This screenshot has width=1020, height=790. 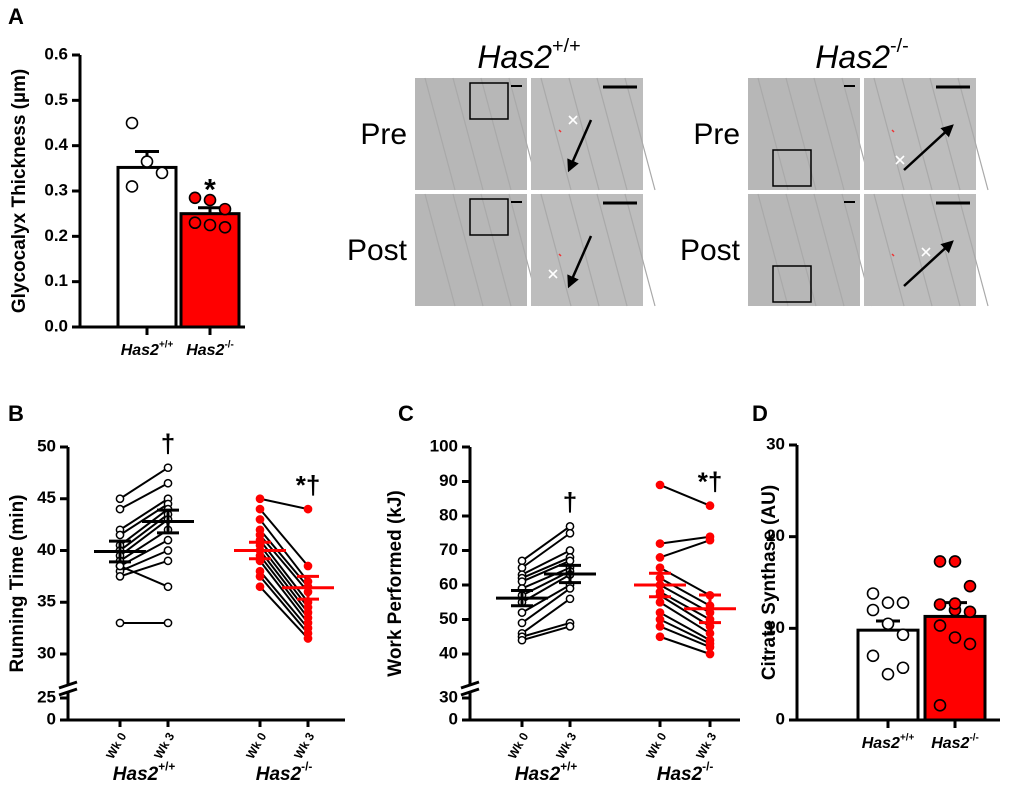 I want to click on y-tick-label: 25, so click(x=46, y=696).